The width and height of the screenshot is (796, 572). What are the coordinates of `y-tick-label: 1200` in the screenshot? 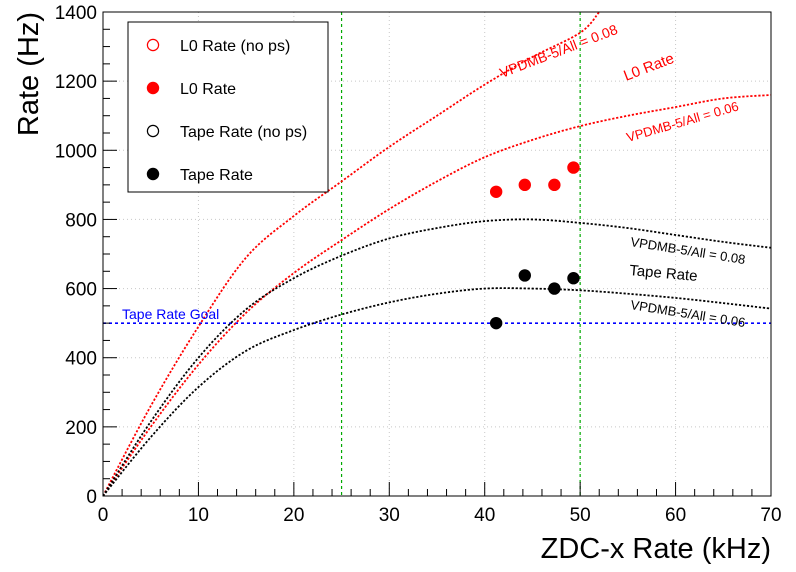 It's located at (76, 82).